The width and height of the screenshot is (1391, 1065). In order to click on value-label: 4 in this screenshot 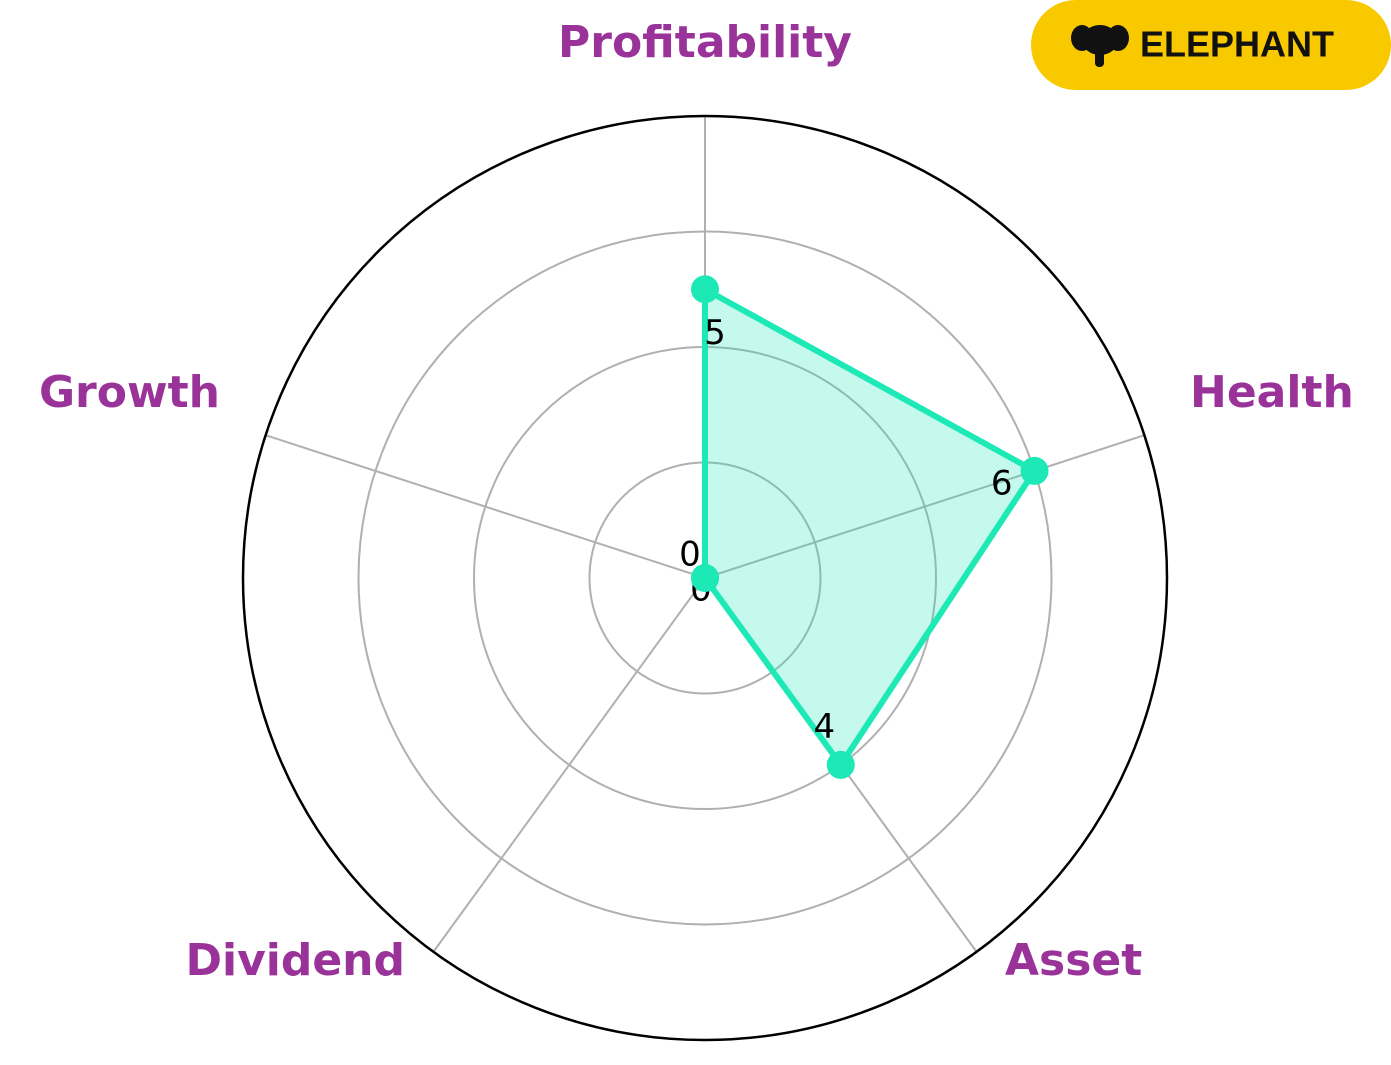, I will do `click(825, 727)`.